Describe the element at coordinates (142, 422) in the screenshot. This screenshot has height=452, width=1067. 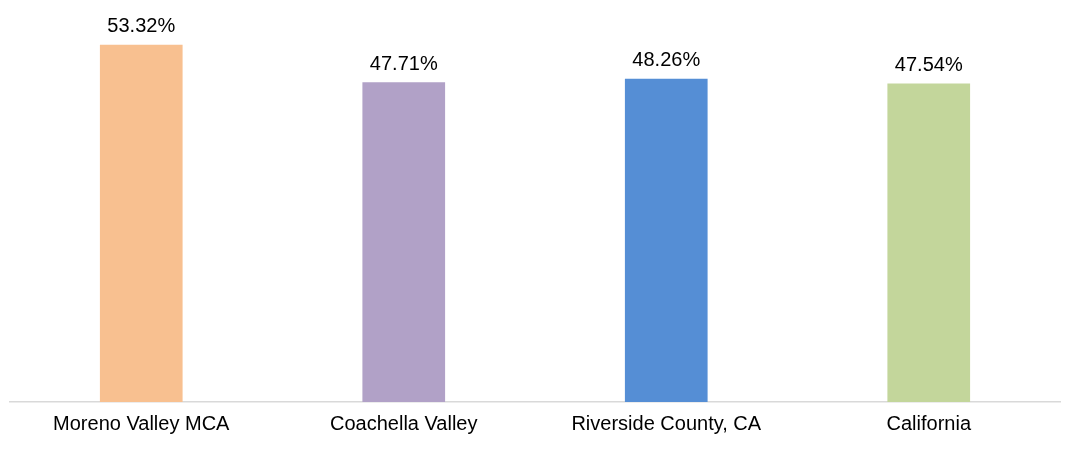
I see `x-tick-label: Moreno Valley MCA` at that location.